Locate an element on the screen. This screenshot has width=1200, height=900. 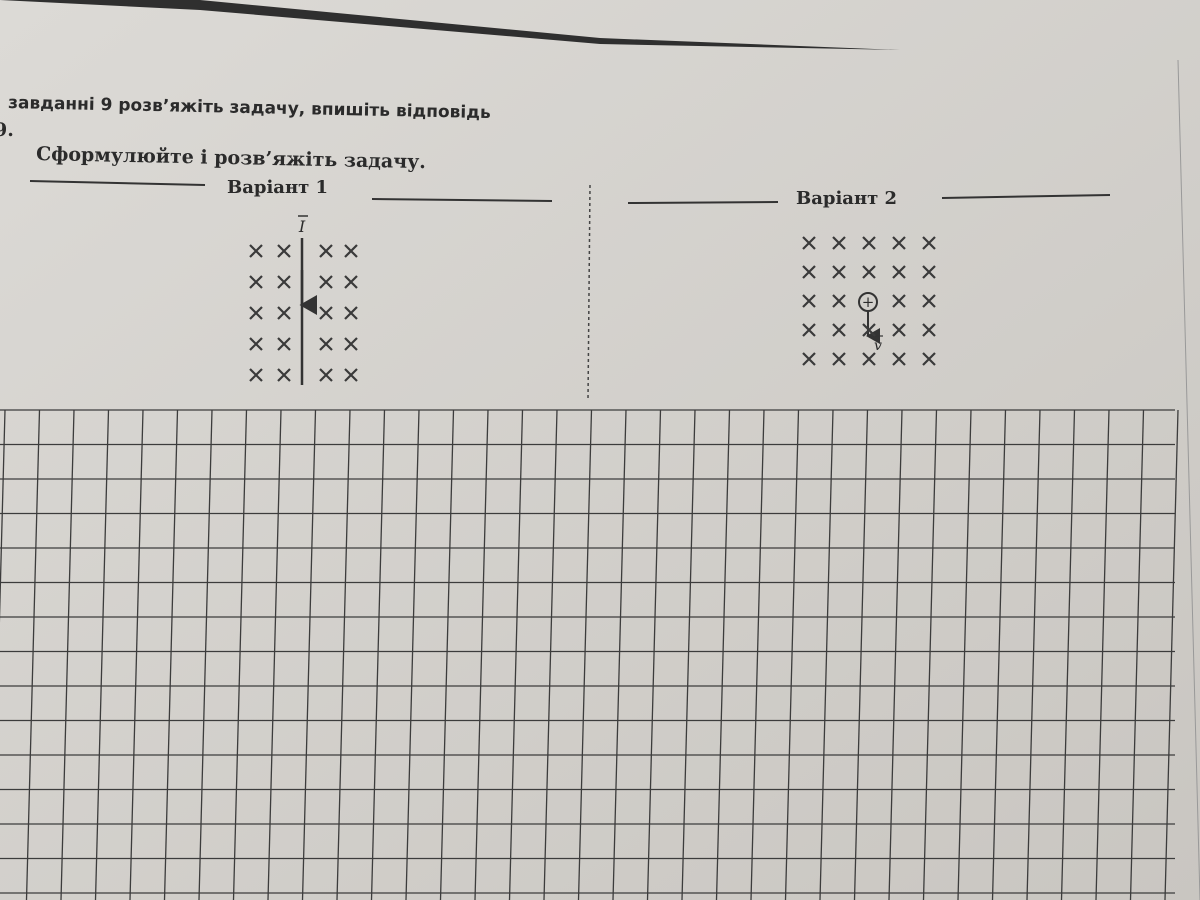
current-label: I is located at coordinates (302, 226).